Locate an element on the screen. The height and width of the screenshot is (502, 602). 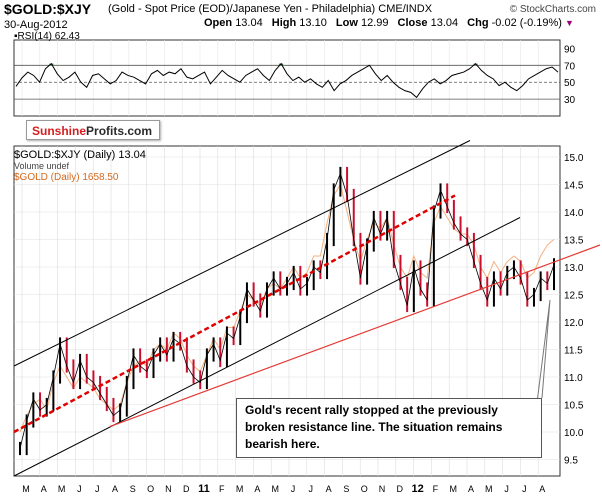
price-tick-label: 10.5 is located at coordinates (574, 406).